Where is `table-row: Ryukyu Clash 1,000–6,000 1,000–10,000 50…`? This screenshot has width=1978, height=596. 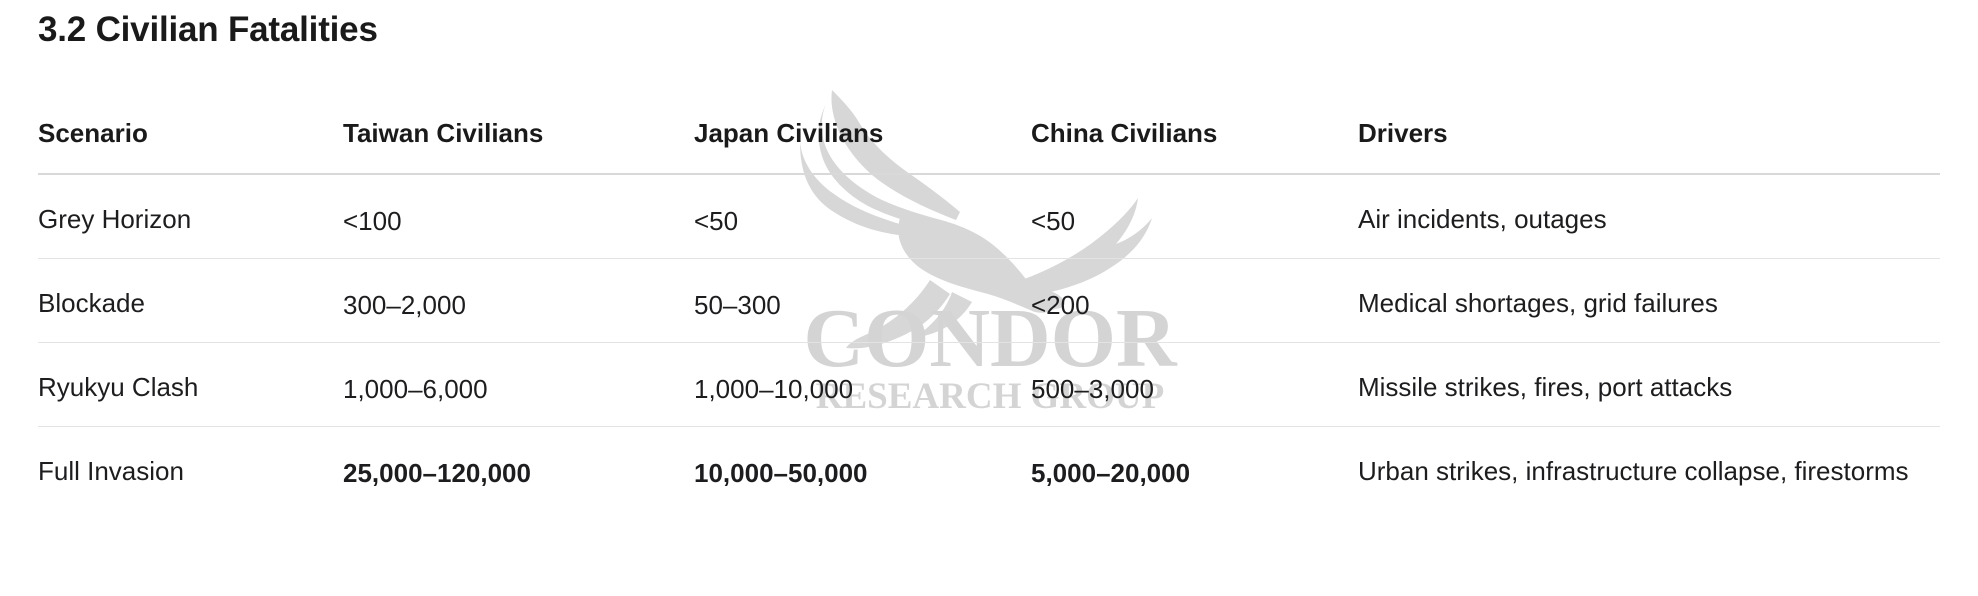
table-row: Ryukyu Clash 1,000–6,000 1,000–10,000 50… is located at coordinates (989, 384).